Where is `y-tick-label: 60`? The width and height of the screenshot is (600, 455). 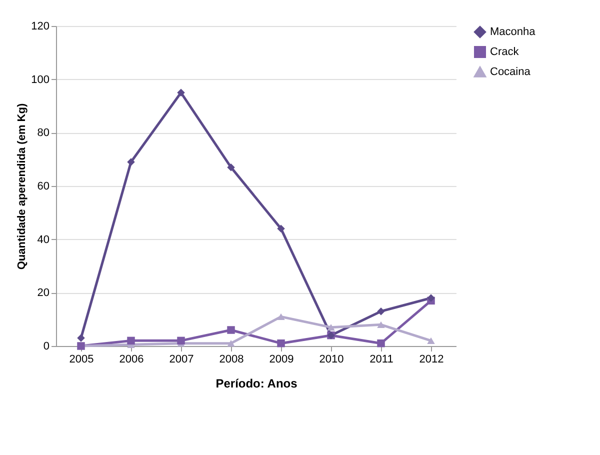 y-tick-label: 60 is located at coordinates (43, 186).